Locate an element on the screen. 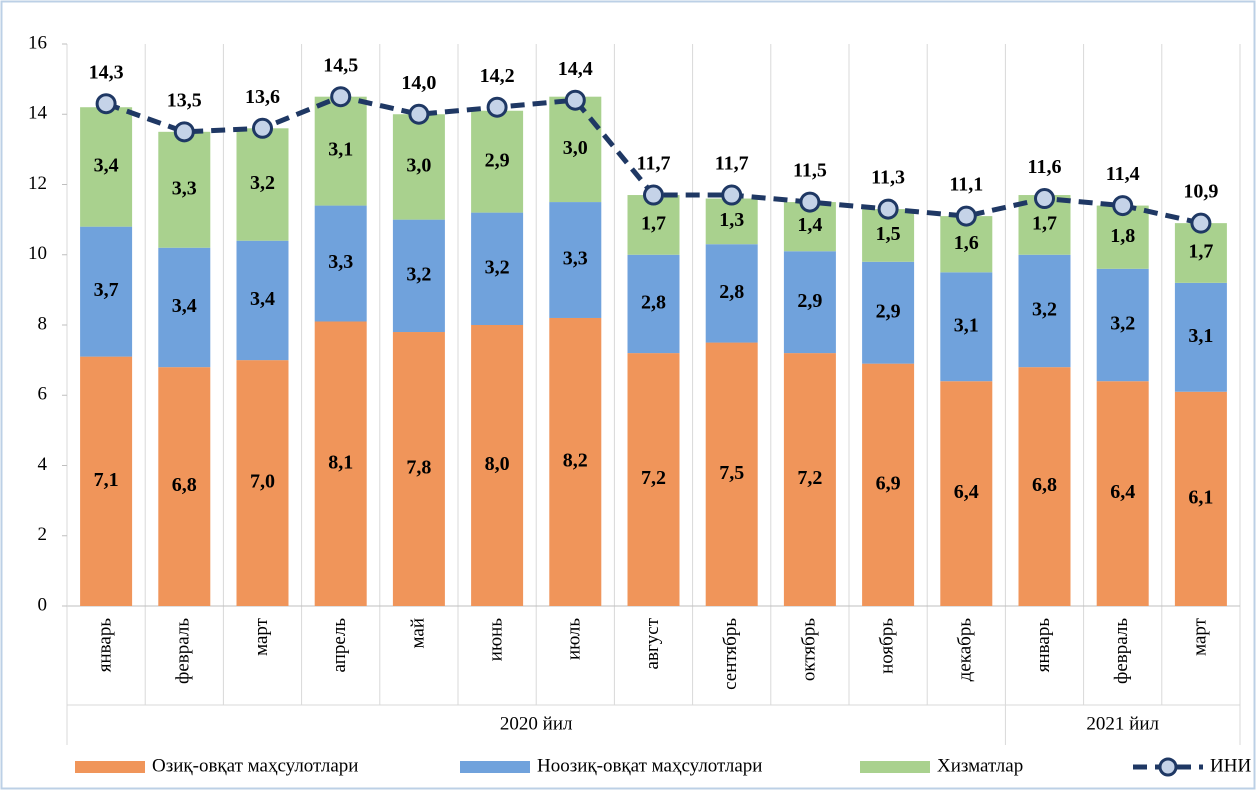 This screenshot has width=1256, height=790. x-tick-label: ноябрь is located at coordinates (886, 646).